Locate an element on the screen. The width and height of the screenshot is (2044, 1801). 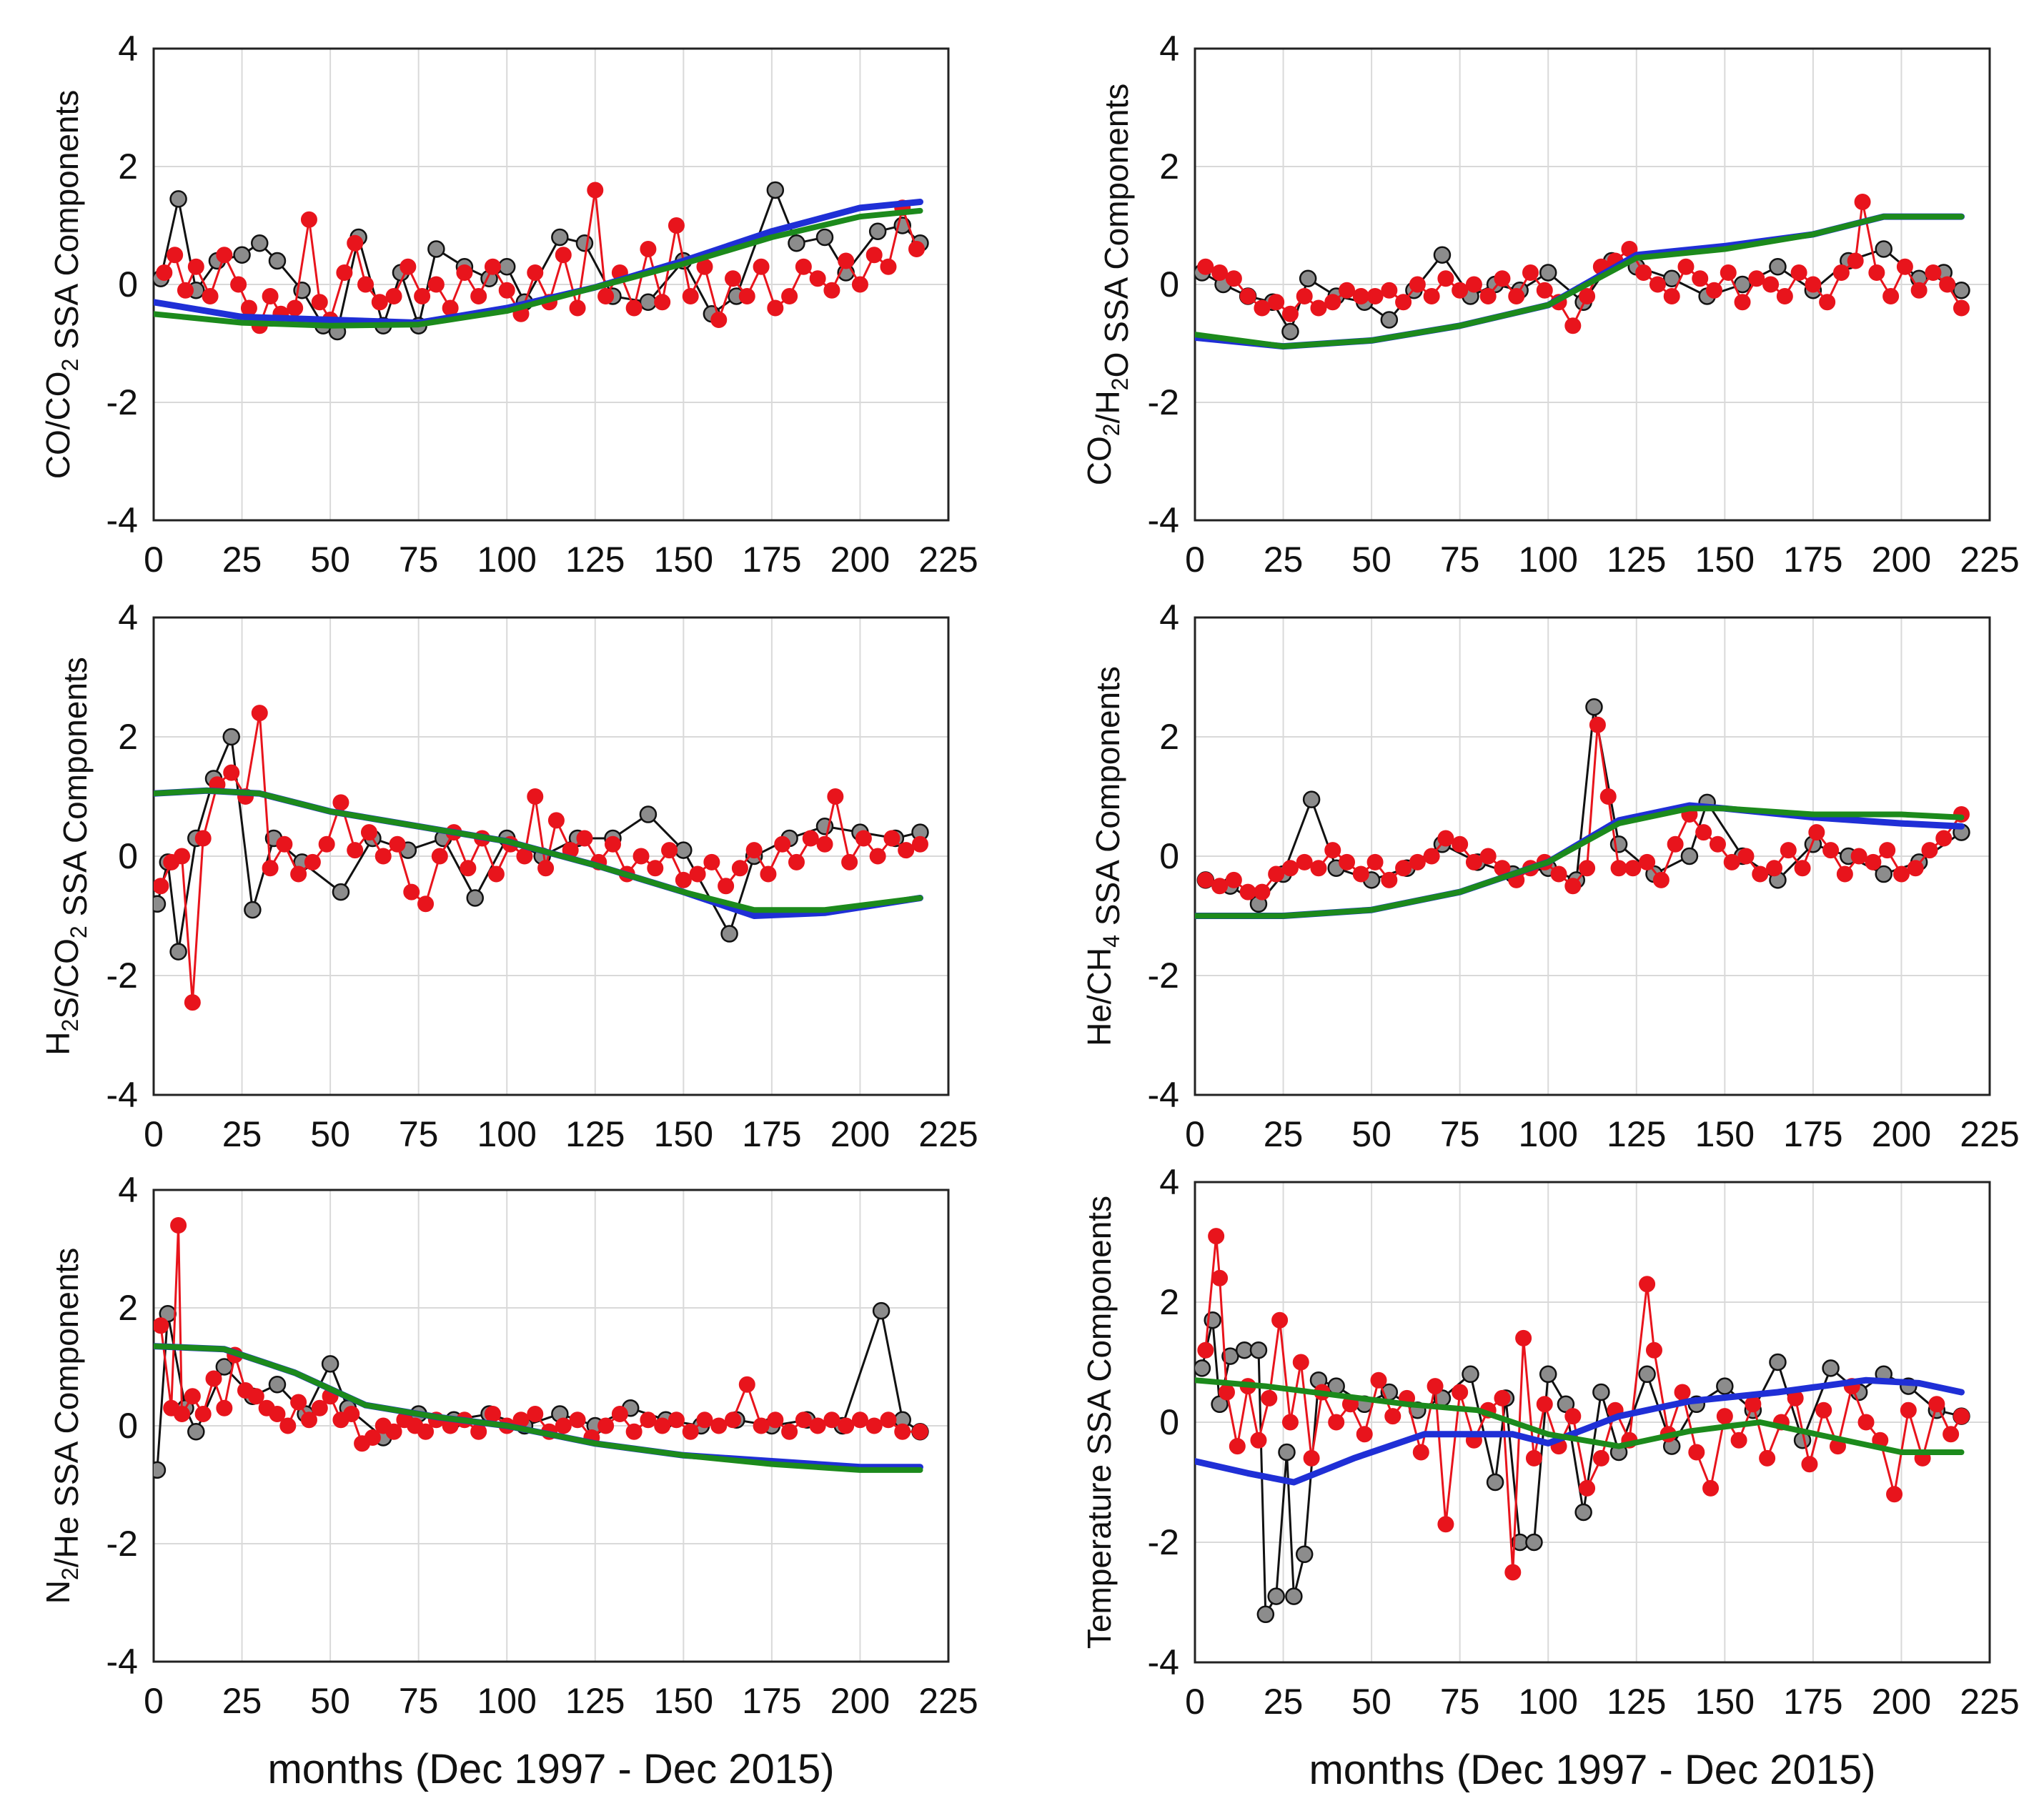
series-gray-line is located at coordinates (1582, 291).